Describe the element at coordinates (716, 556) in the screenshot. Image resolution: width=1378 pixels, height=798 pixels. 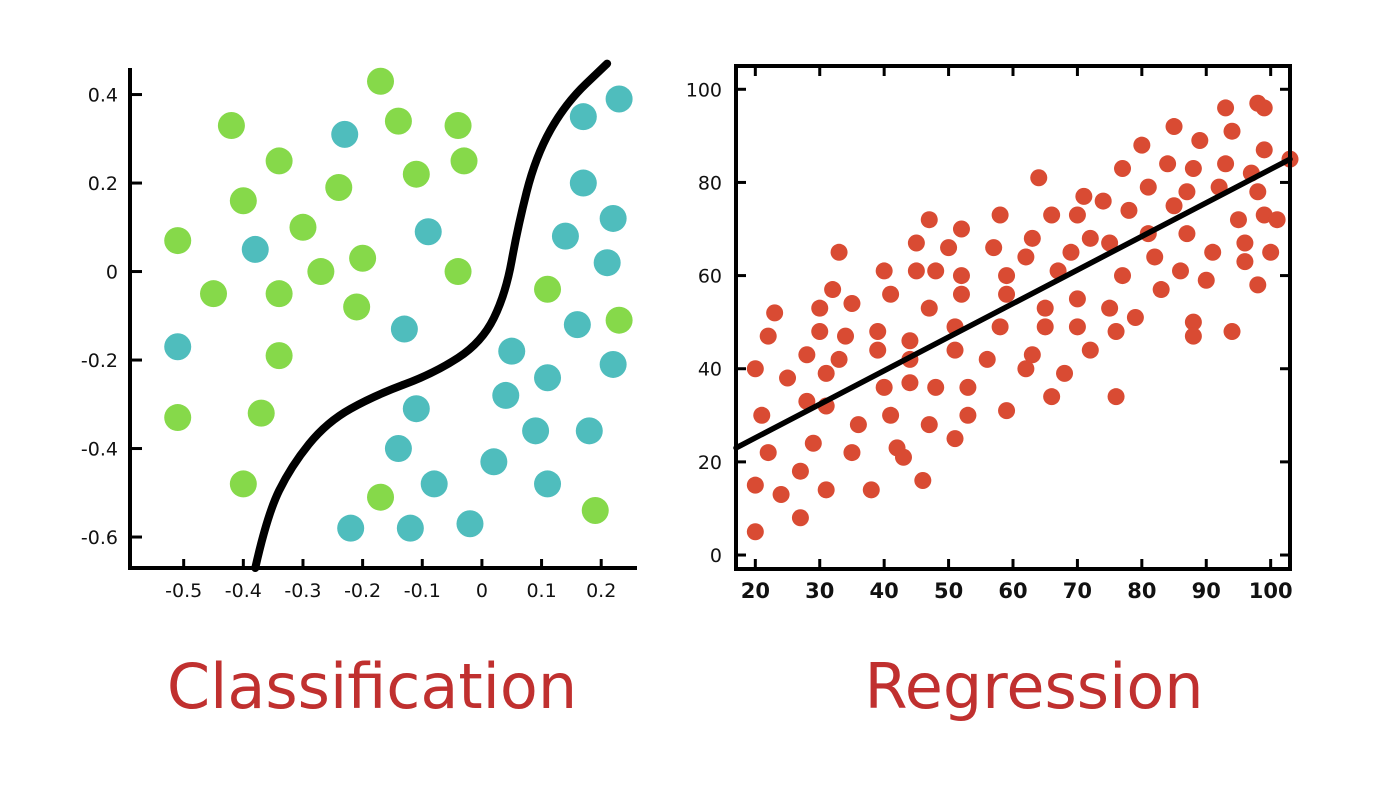
I see `regression-y-tick-label-0: 0` at that location.